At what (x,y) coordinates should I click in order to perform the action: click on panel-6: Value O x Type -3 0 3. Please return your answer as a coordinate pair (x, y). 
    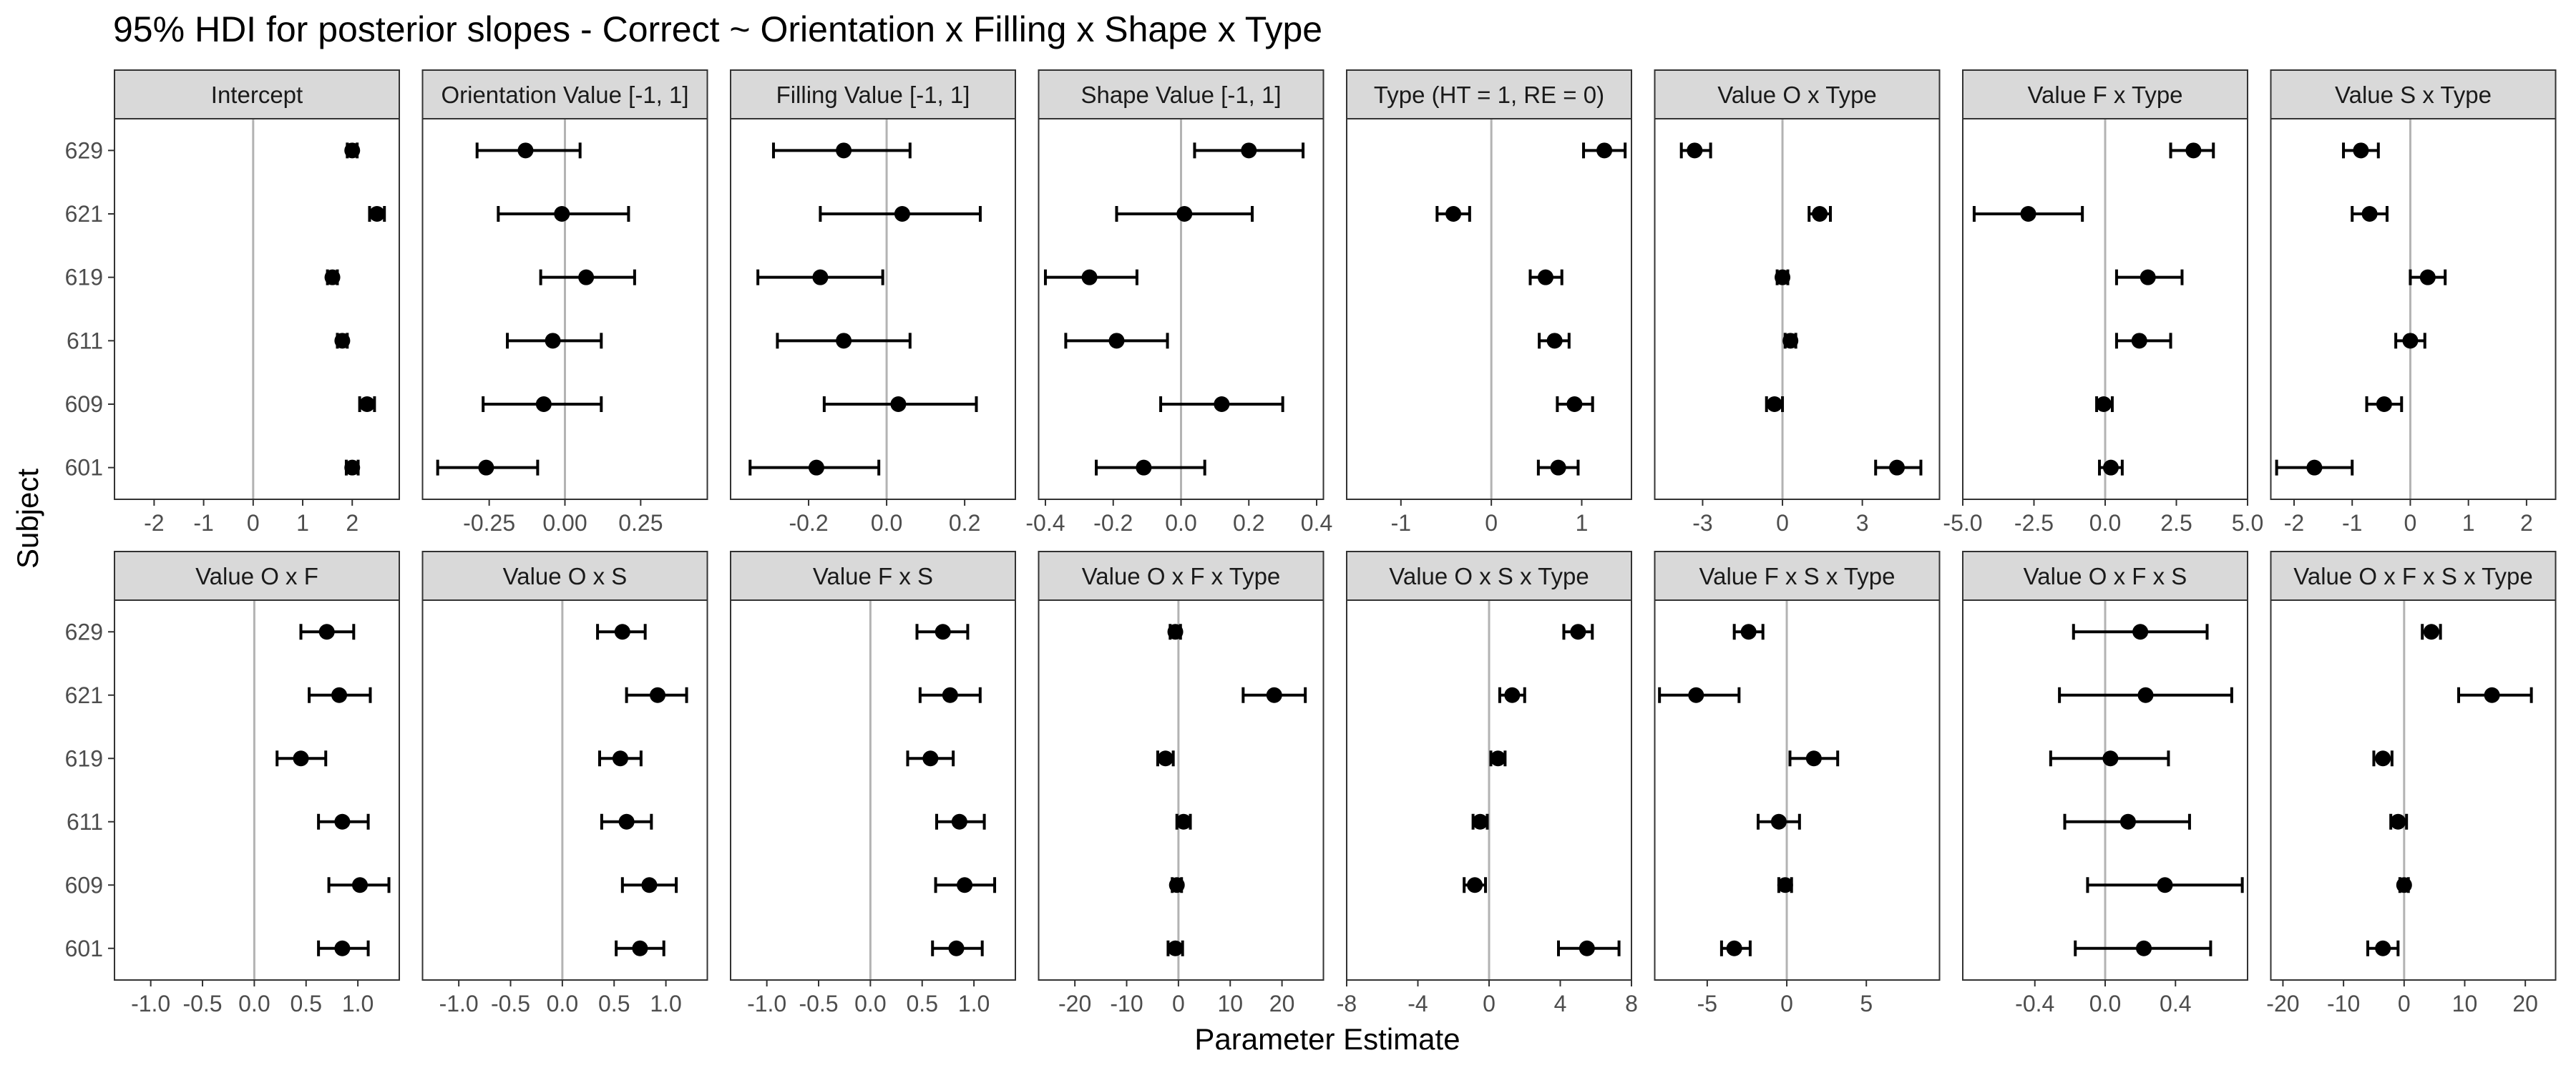
    Looking at the image, I should click on (1797, 302).